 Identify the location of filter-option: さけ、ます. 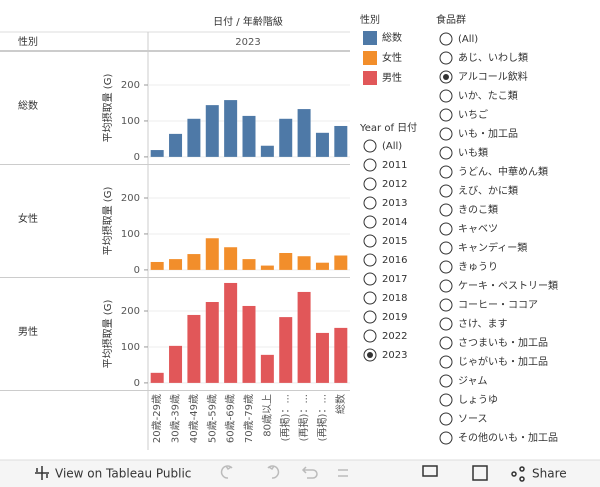
(483, 324).